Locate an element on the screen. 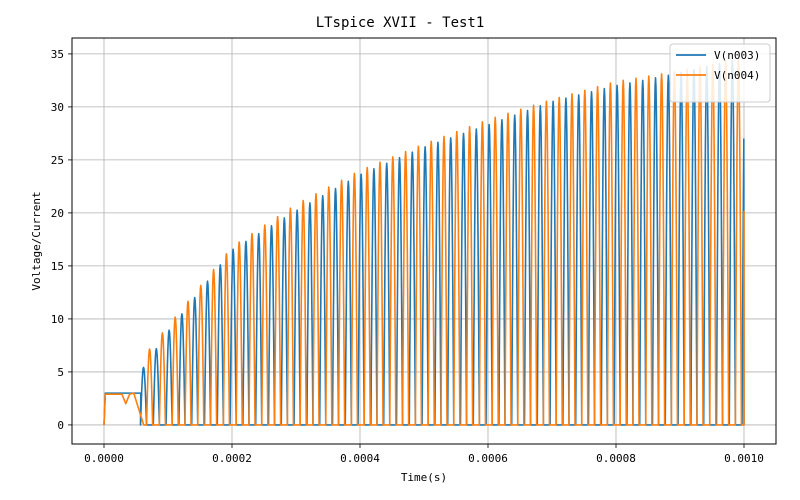 Image resolution: width=800 pixels, height=500 pixels. x-axis-label: Time(s) is located at coordinates (424, 477).